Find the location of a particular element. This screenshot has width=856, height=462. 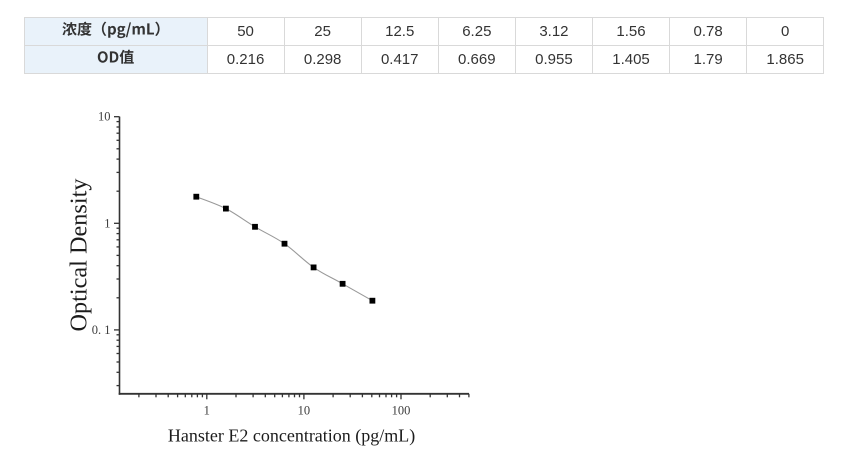

svg-text:Hanster E2 concentration (pg/m: Hanster E2 concentration (pg/mL) is located at coordinates (291, 435).